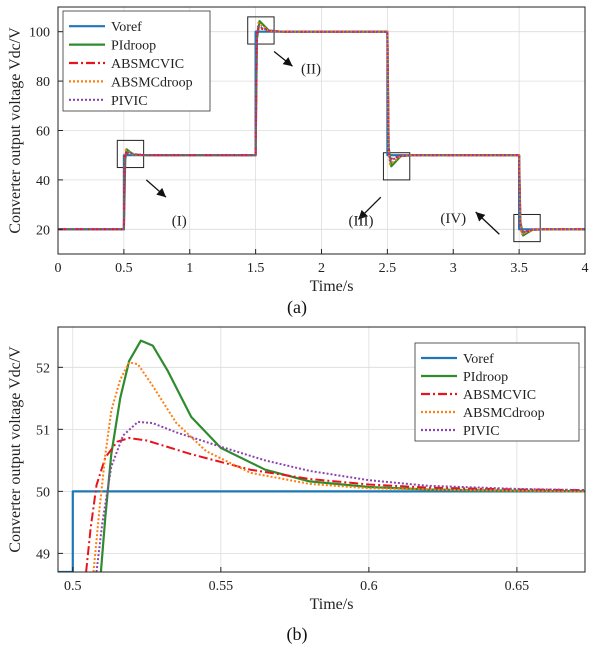 This screenshot has height=659, width=594. I want to click on x-tick-label: 2.5, so click(388, 268).